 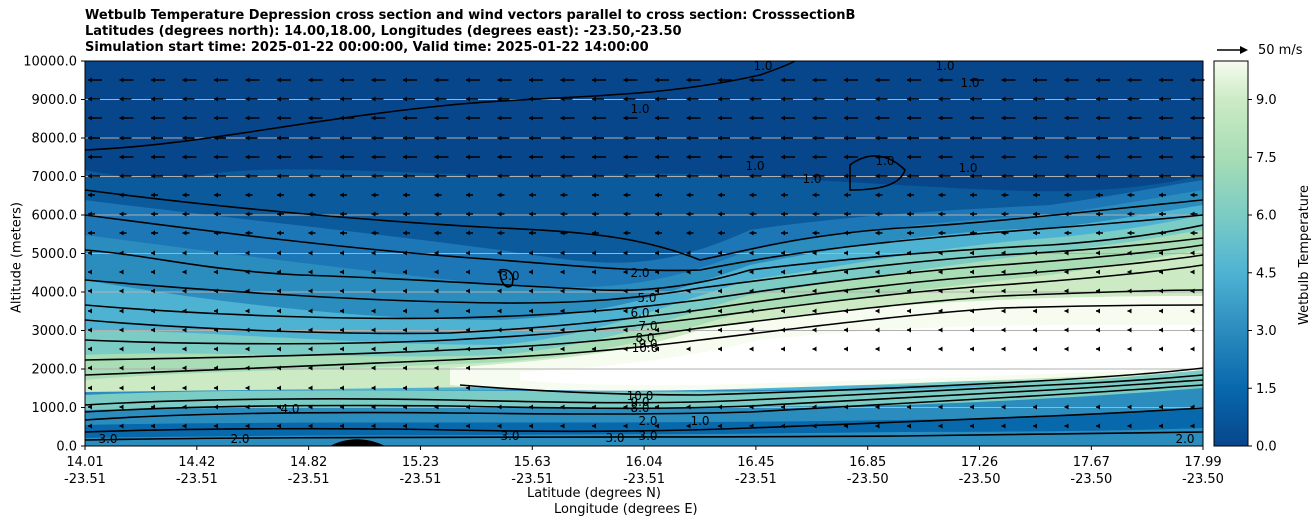 What do you see at coordinates (196, 462) in the screenshot?
I see `x-tick-label-lat: 14.42` at bounding box center [196, 462].